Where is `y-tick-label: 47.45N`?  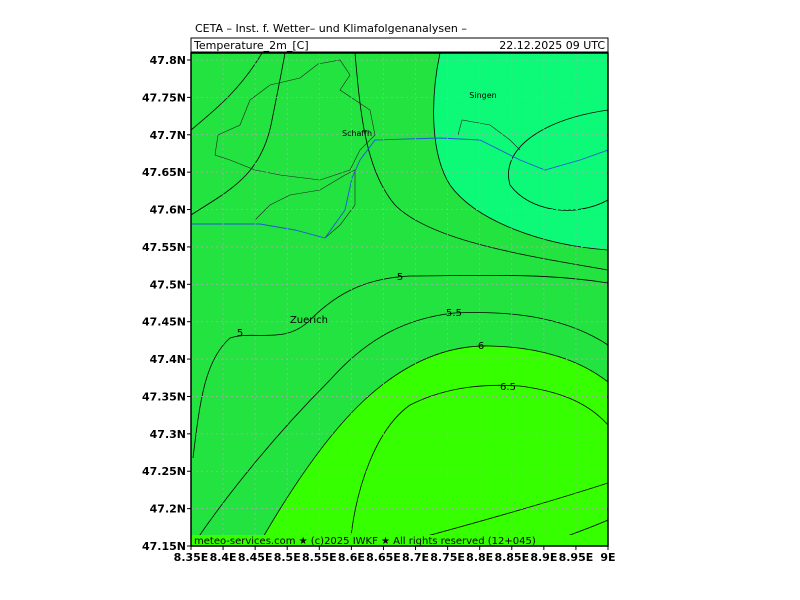 y-tick-label: 47.45N is located at coordinates (164, 322).